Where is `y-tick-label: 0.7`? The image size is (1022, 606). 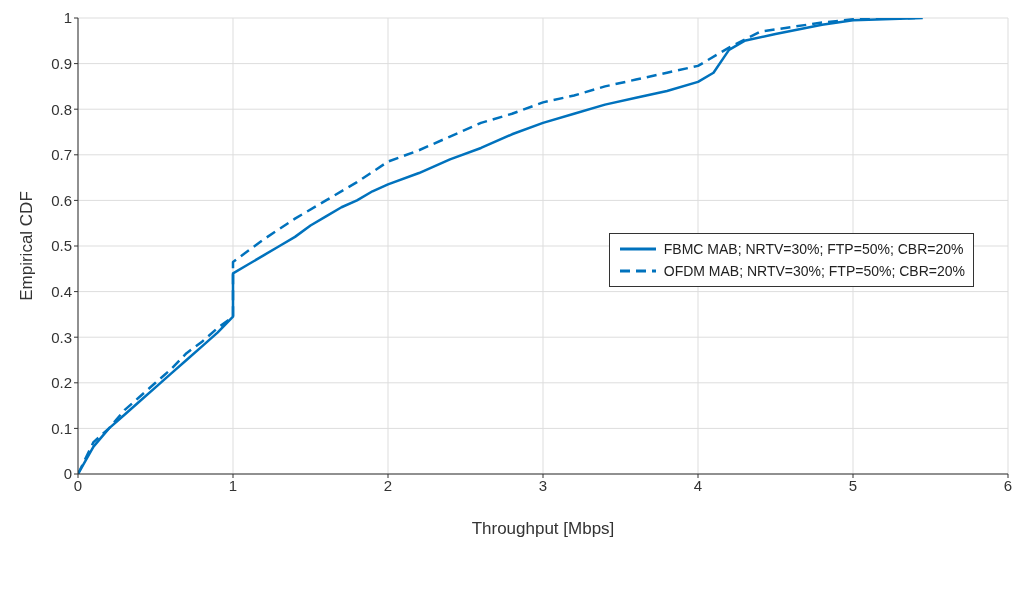
y-tick-label: 0.7 is located at coordinates (61, 155).